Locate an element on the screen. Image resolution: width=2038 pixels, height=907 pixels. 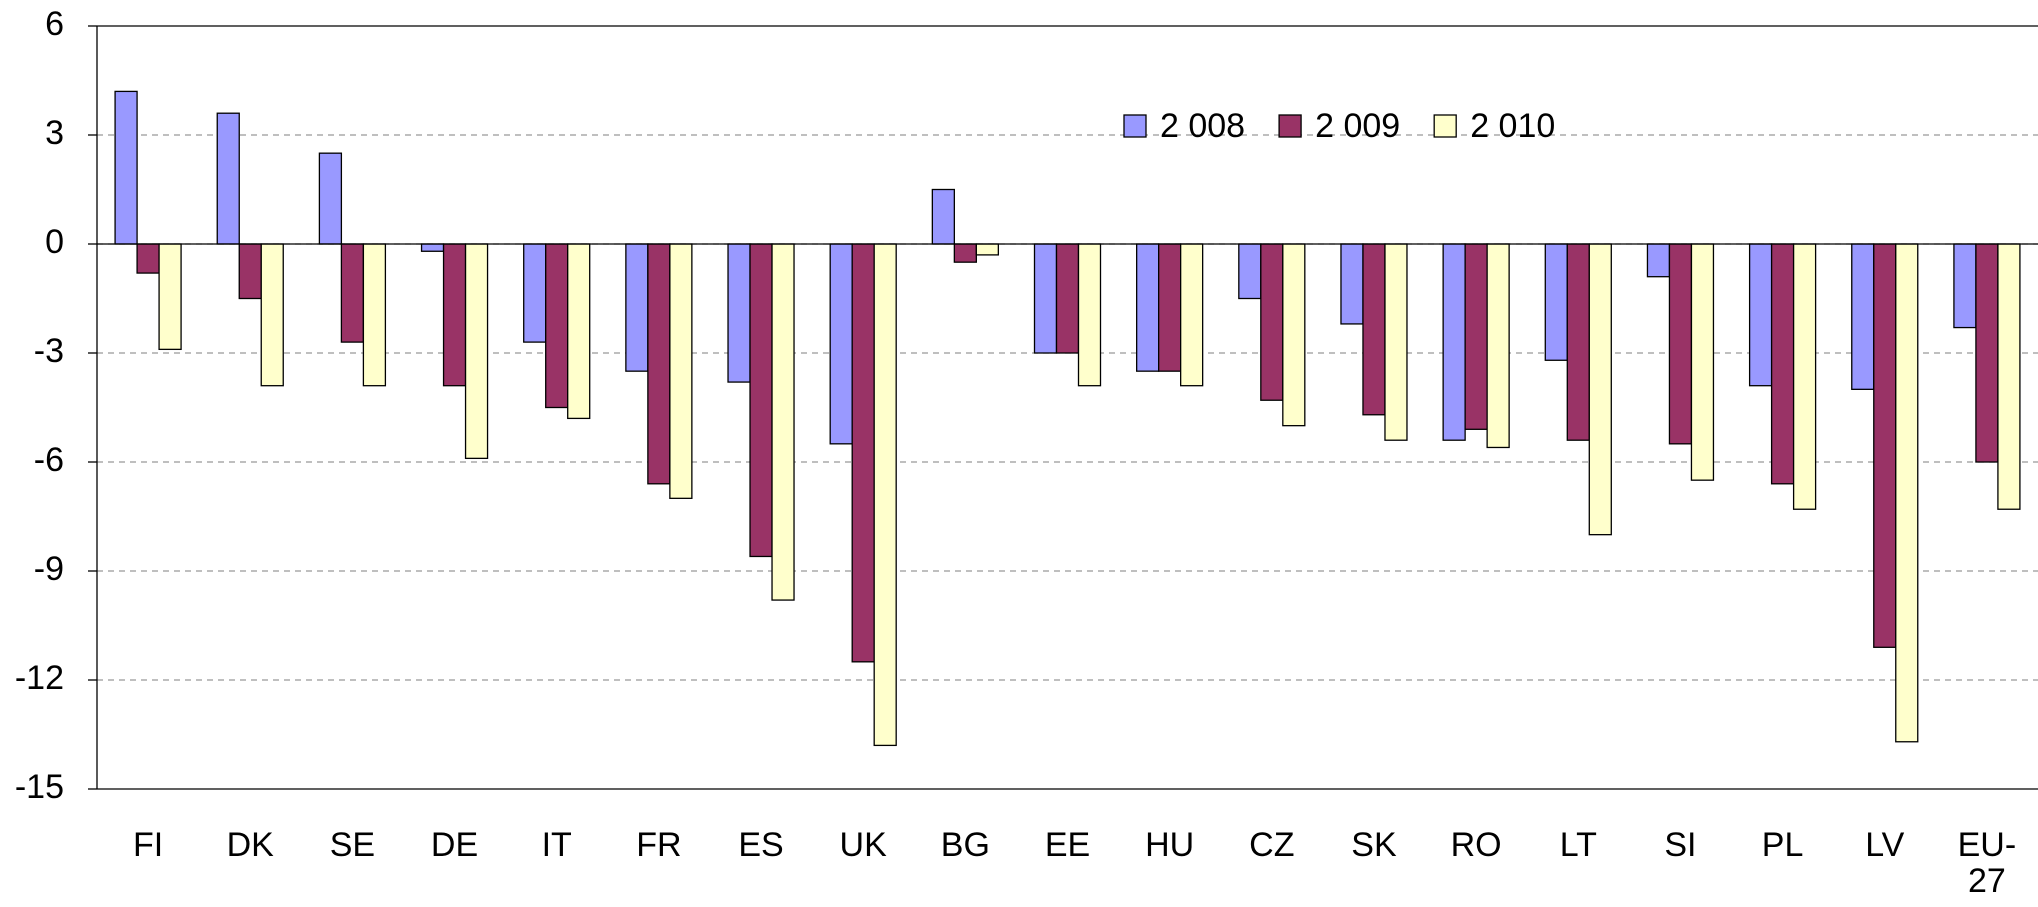
x-tick-label: HU is located at coordinates (1170, 845).